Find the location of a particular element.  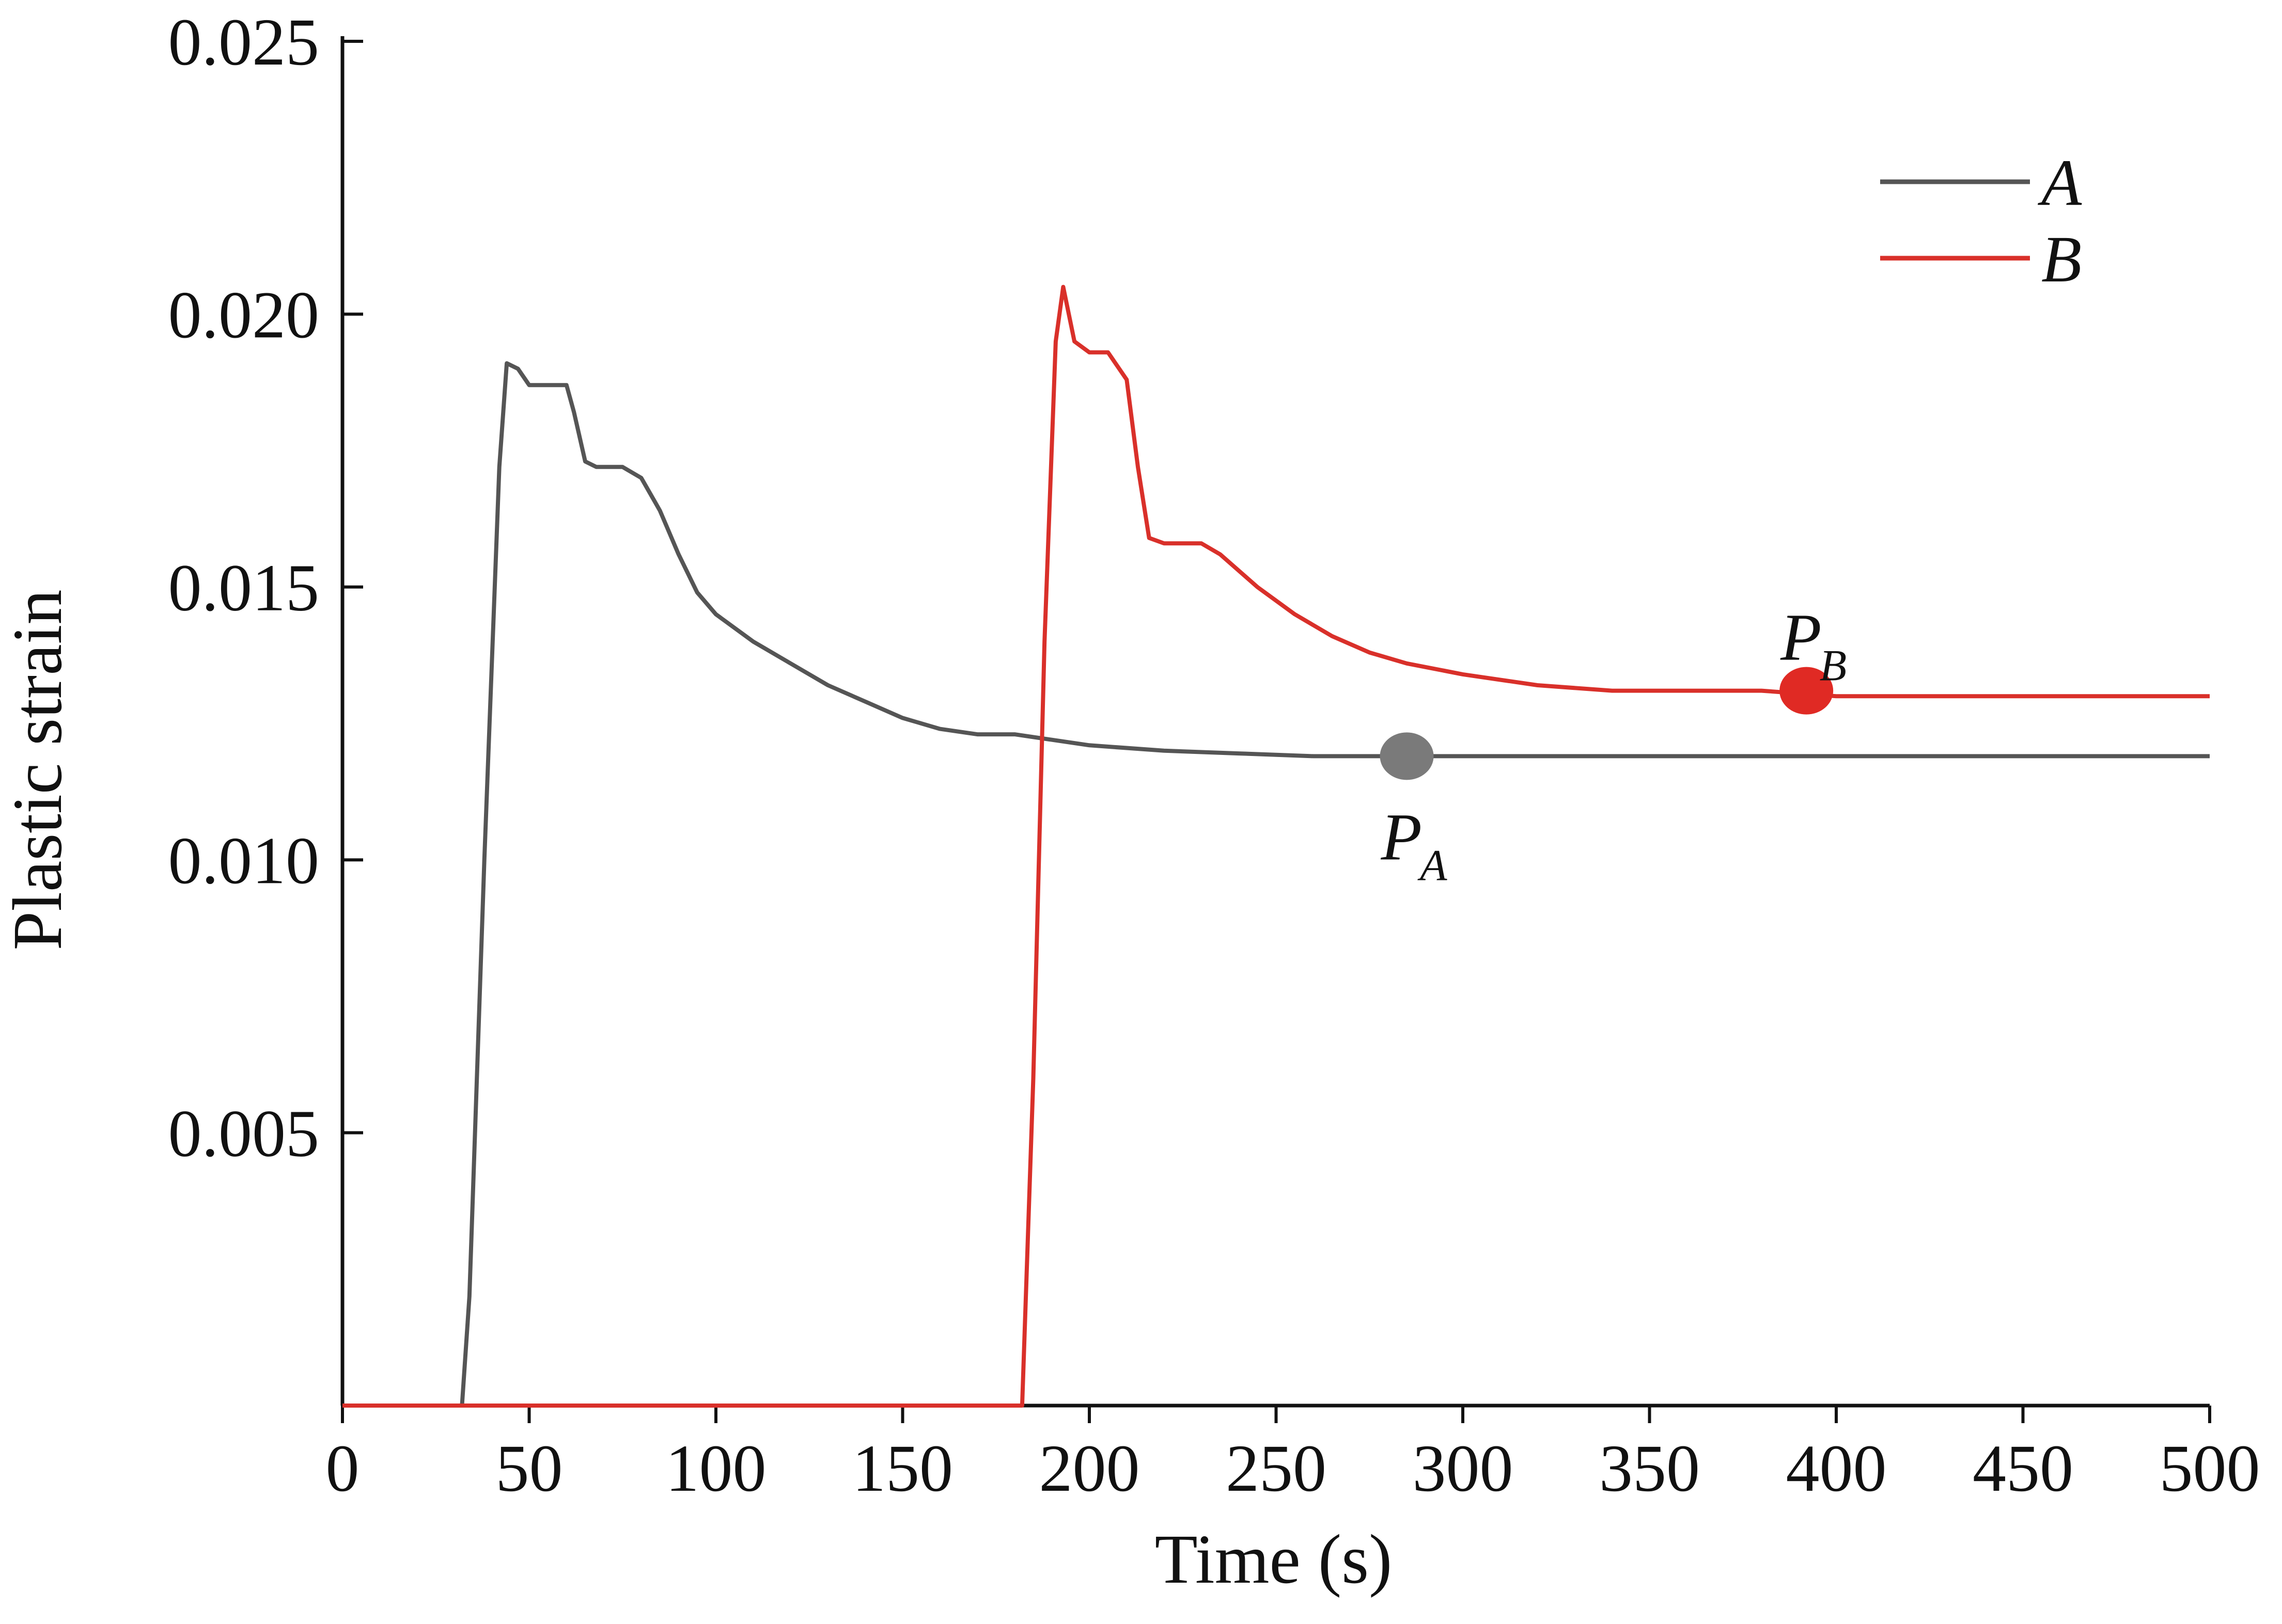

point-marker-a is located at coordinates (1407, 756).